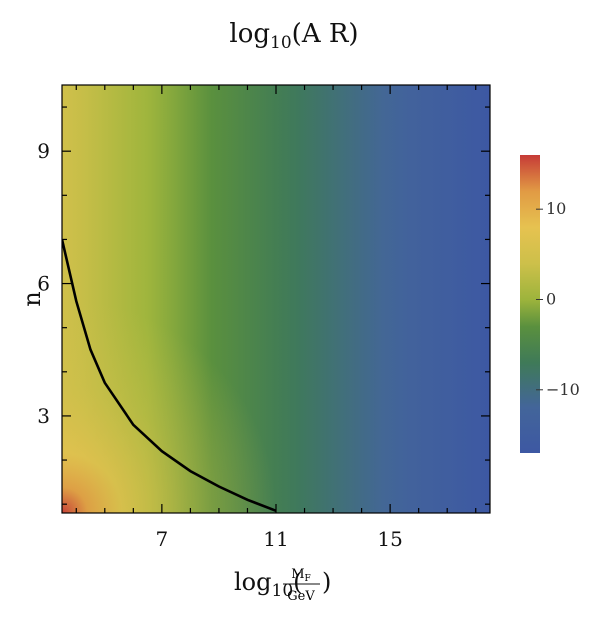 This screenshot has width=589, height=619. Describe the element at coordinates (326, 582) in the screenshot. I see `x-axis-label-close-paren: )` at that location.